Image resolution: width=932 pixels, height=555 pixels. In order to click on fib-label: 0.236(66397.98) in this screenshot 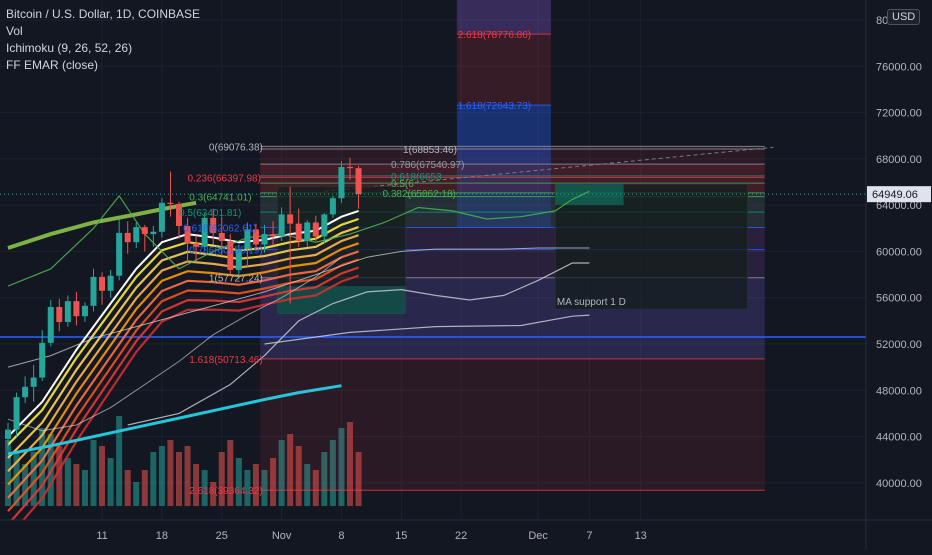, I will do `click(224, 178)`.